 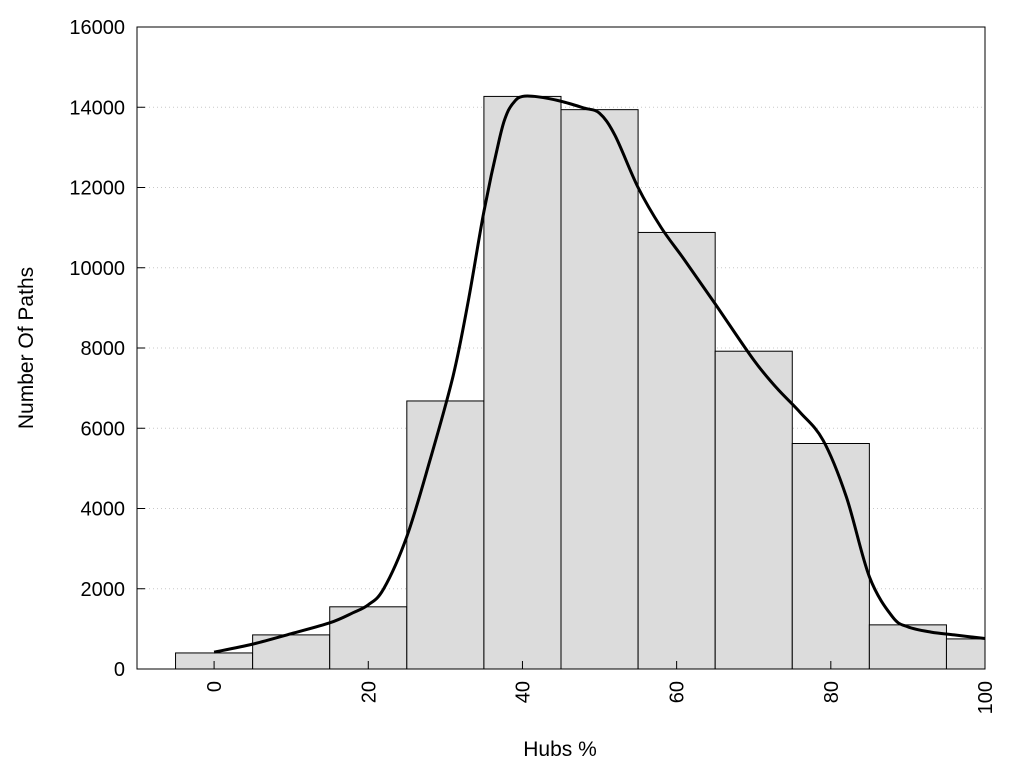 I want to click on x-tick-label: 20, so click(x=369, y=692).